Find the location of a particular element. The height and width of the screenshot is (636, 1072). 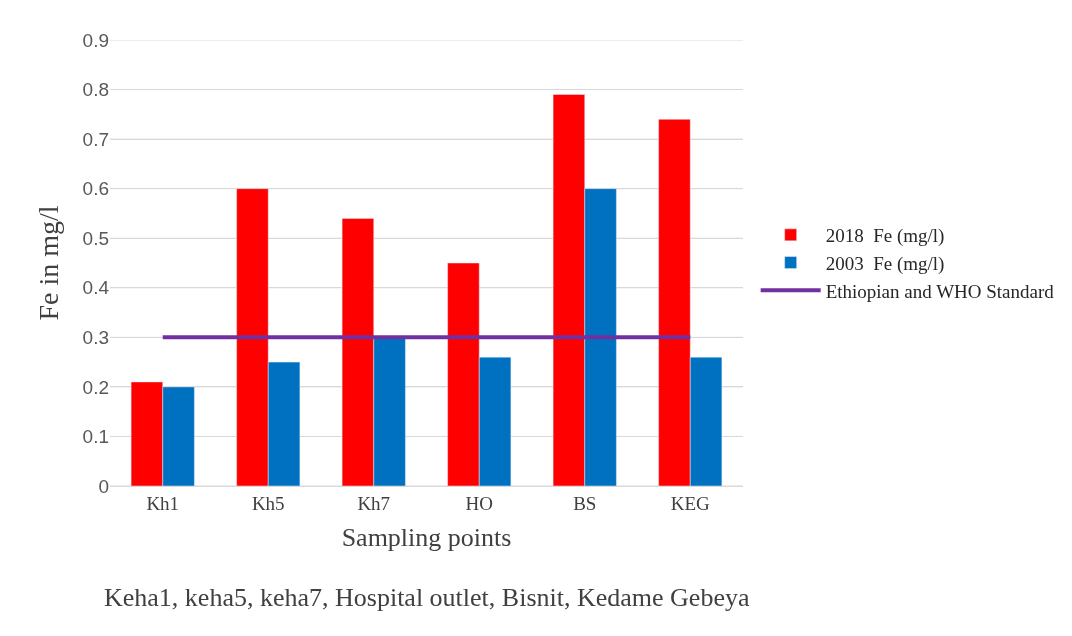

x-axis-title: Sampling points is located at coordinates (426, 538).